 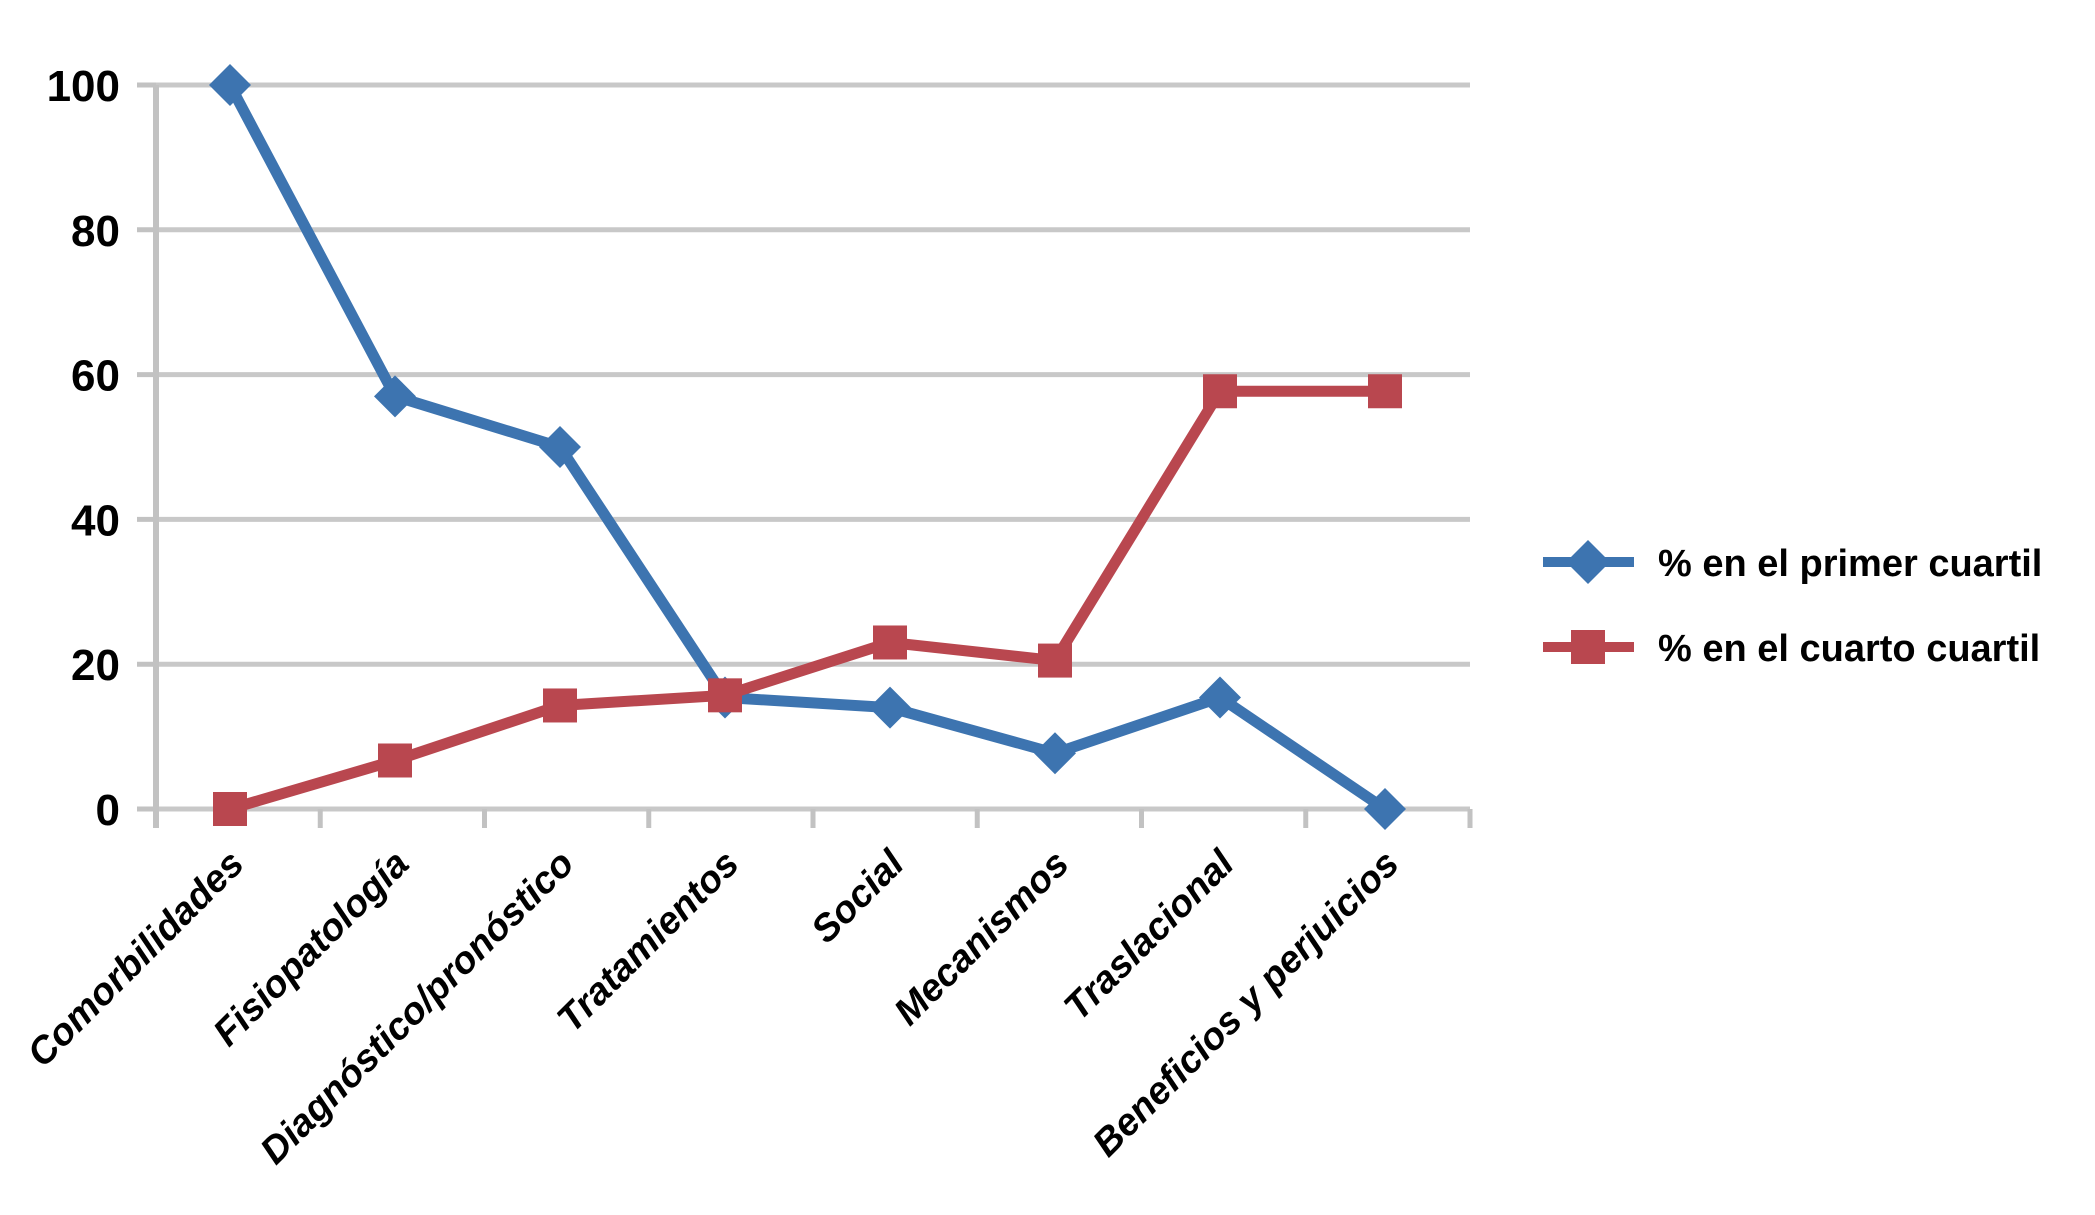 What do you see at coordinates (83, 448) in the screenshot?
I see `y-axis-labels: 0 20 40 60 80 100` at bounding box center [83, 448].